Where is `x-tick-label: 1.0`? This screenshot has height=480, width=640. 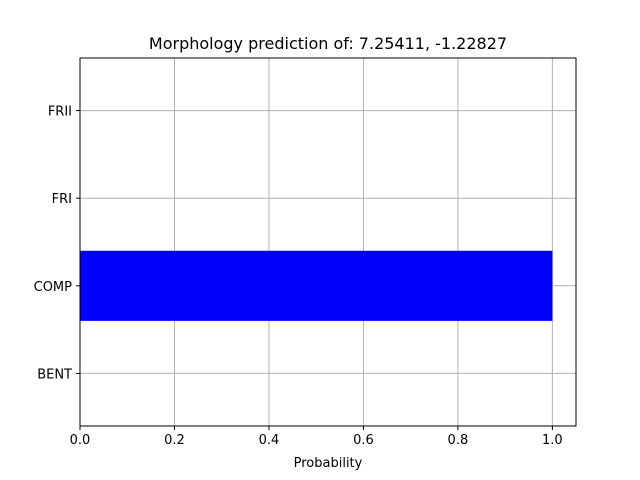
x-tick-label: 1.0 is located at coordinates (552, 440).